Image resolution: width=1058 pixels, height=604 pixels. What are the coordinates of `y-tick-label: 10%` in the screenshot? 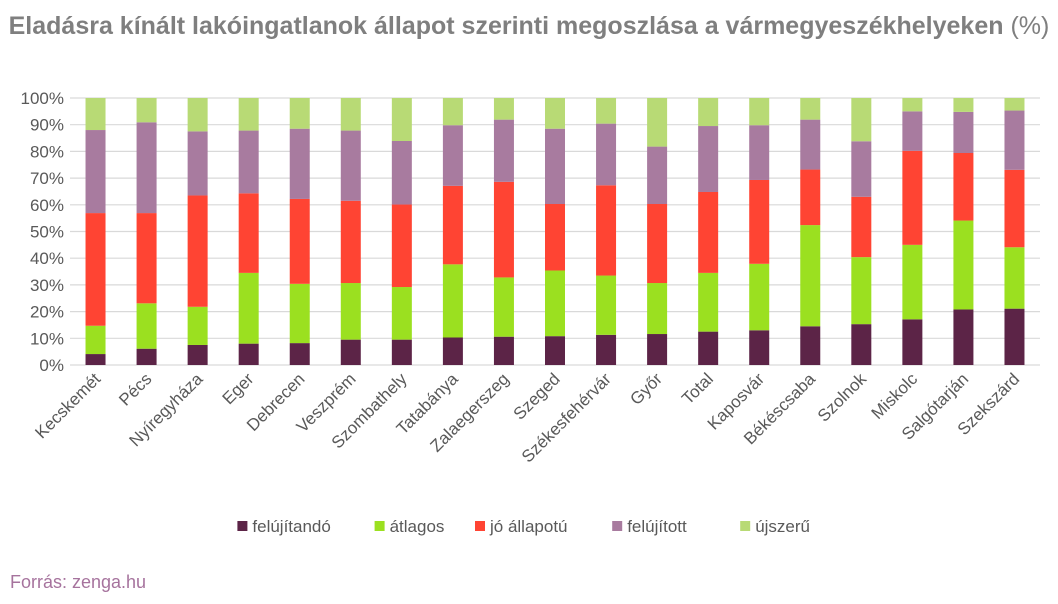 It's located at (47, 338).